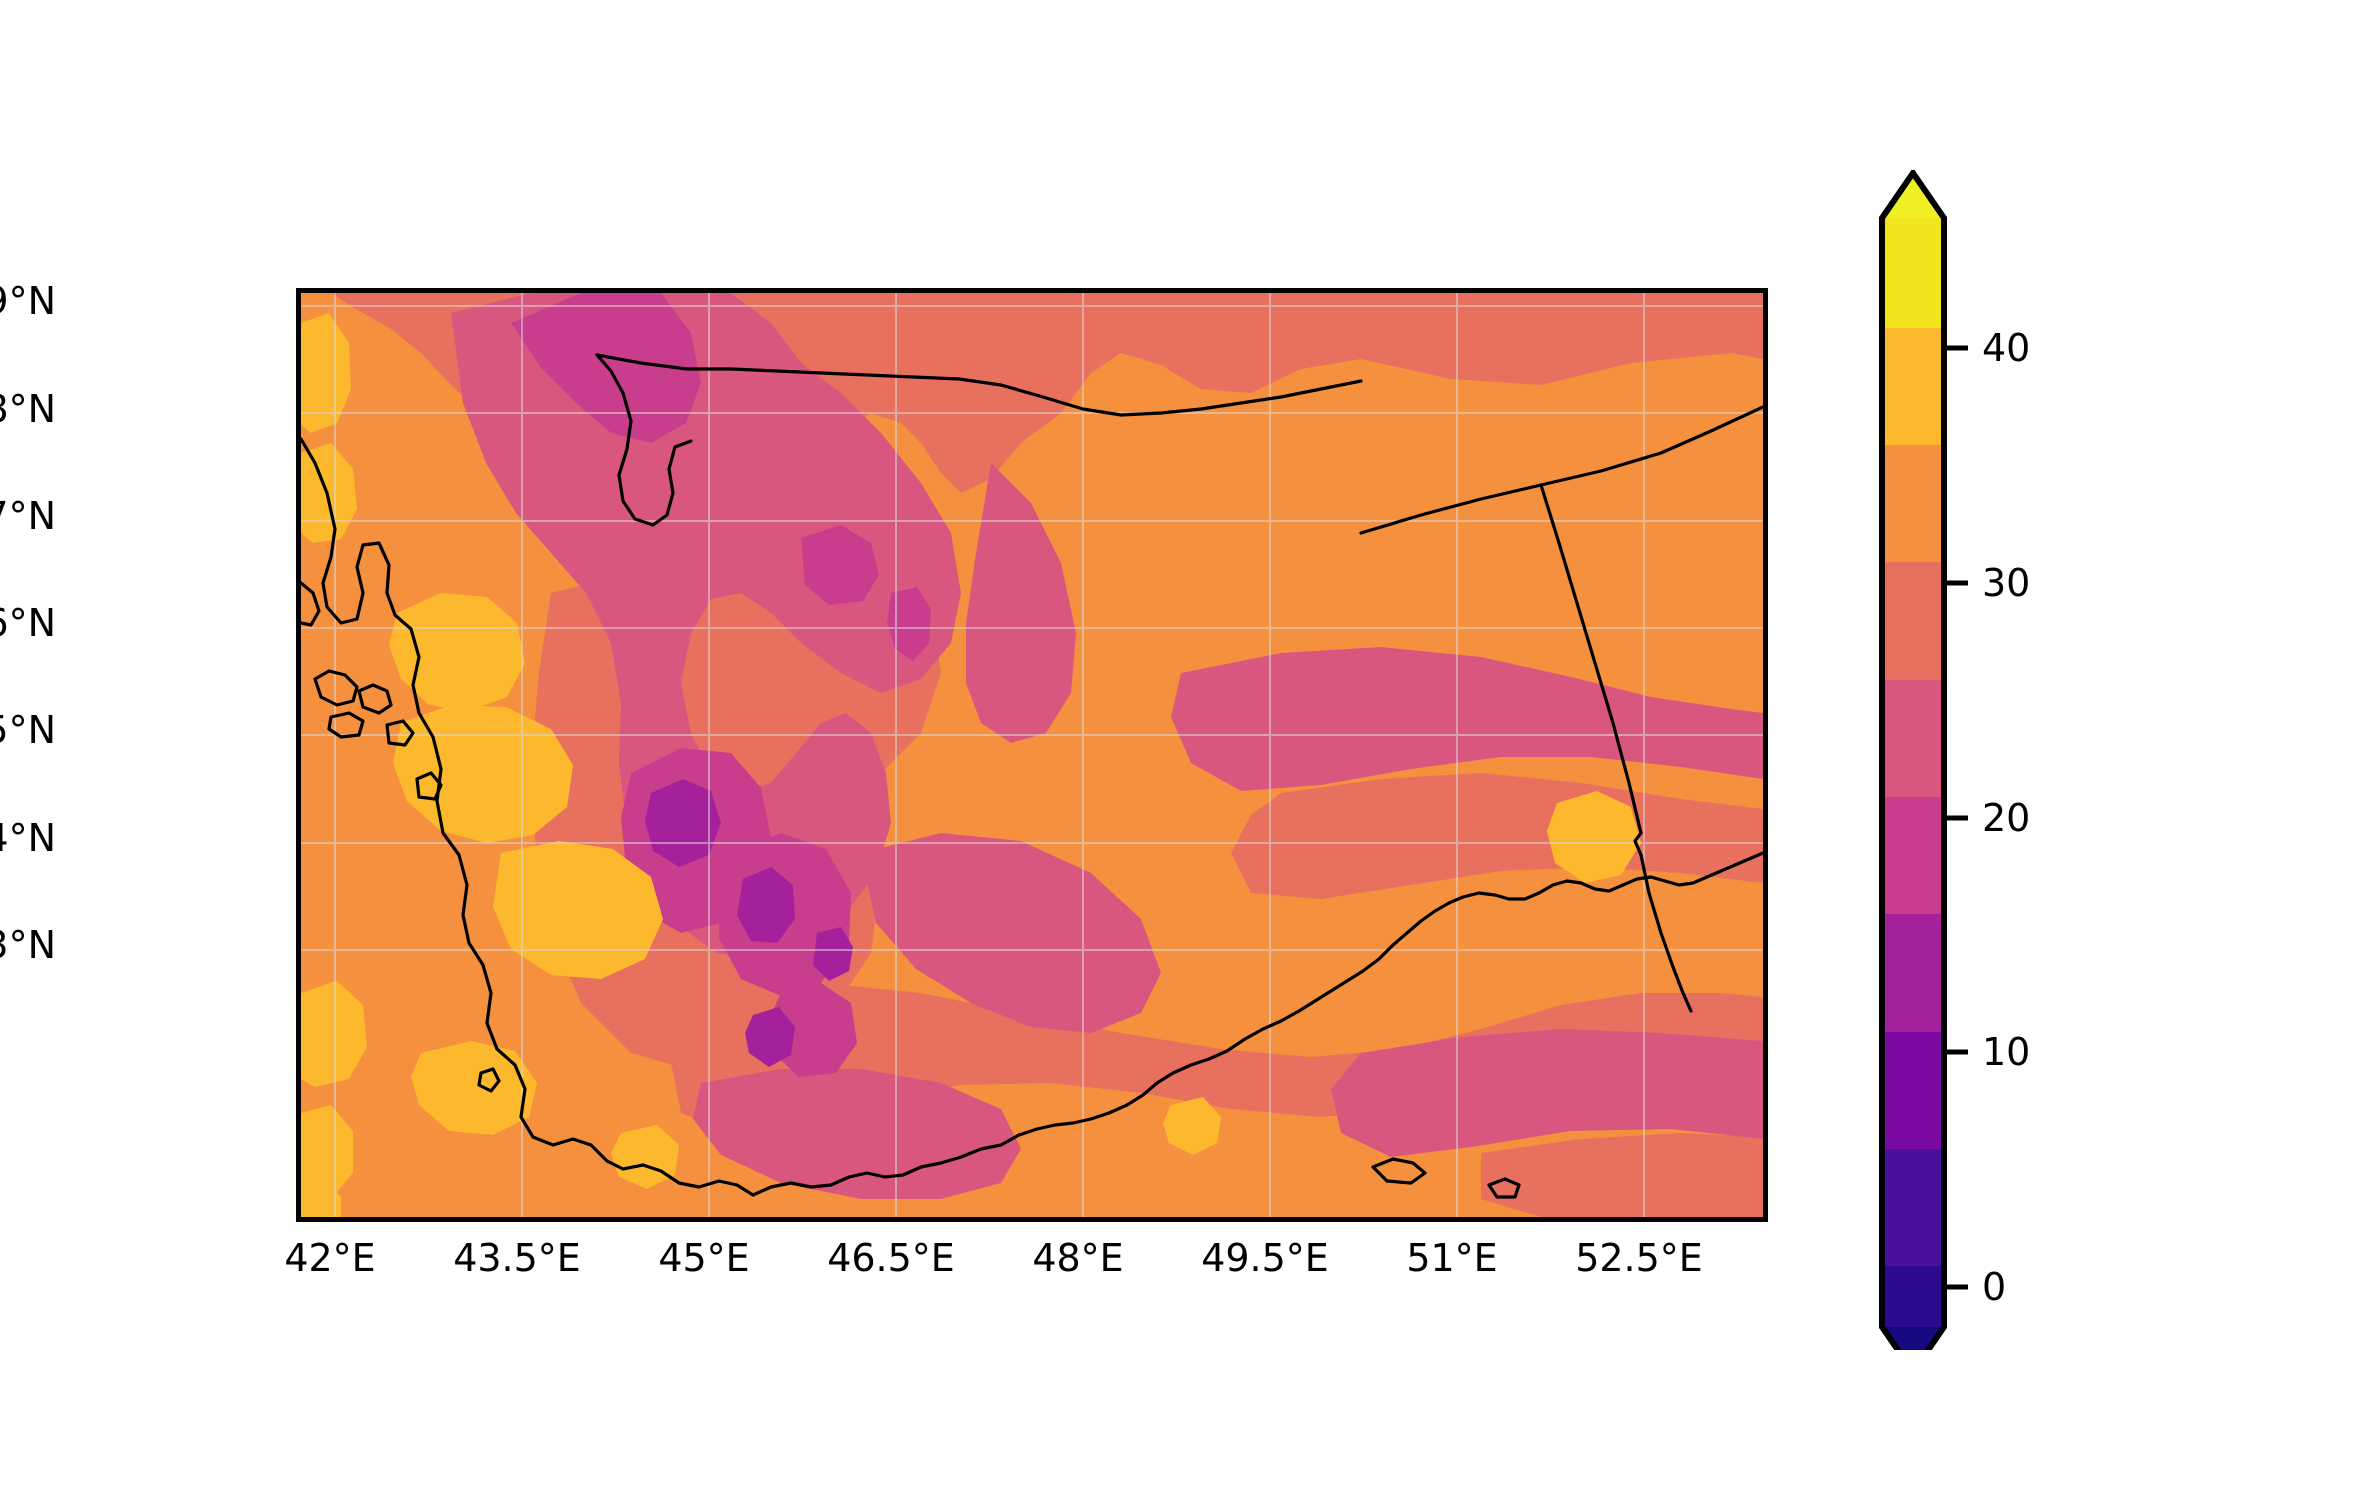 This screenshot has height=1500, width=2371. What do you see at coordinates (517, 1258) in the screenshot?
I see `xtick-label: 43.5°E` at bounding box center [517, 1258].